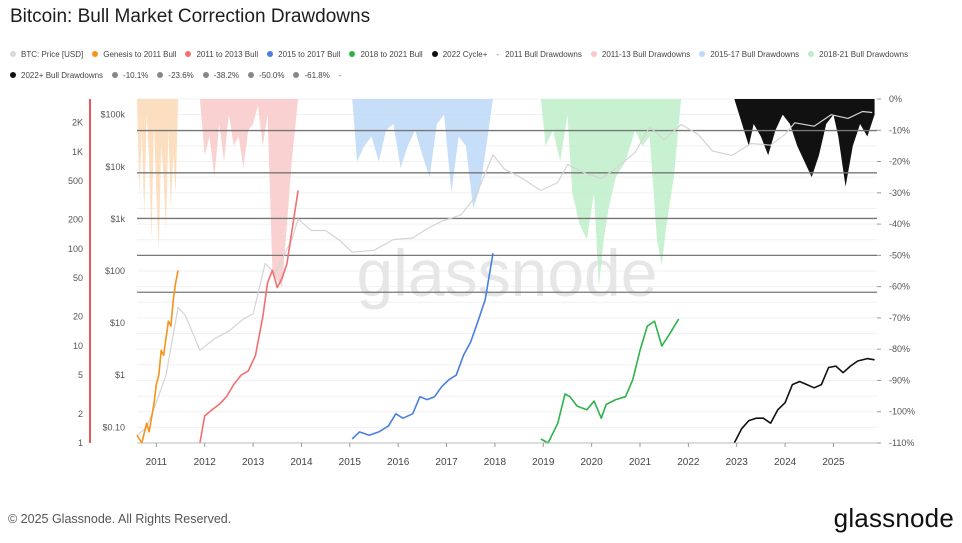  Describe the element at coordinates (901, 443) in the screenshot. I see `y-right-tick-label: -110%` at that location.